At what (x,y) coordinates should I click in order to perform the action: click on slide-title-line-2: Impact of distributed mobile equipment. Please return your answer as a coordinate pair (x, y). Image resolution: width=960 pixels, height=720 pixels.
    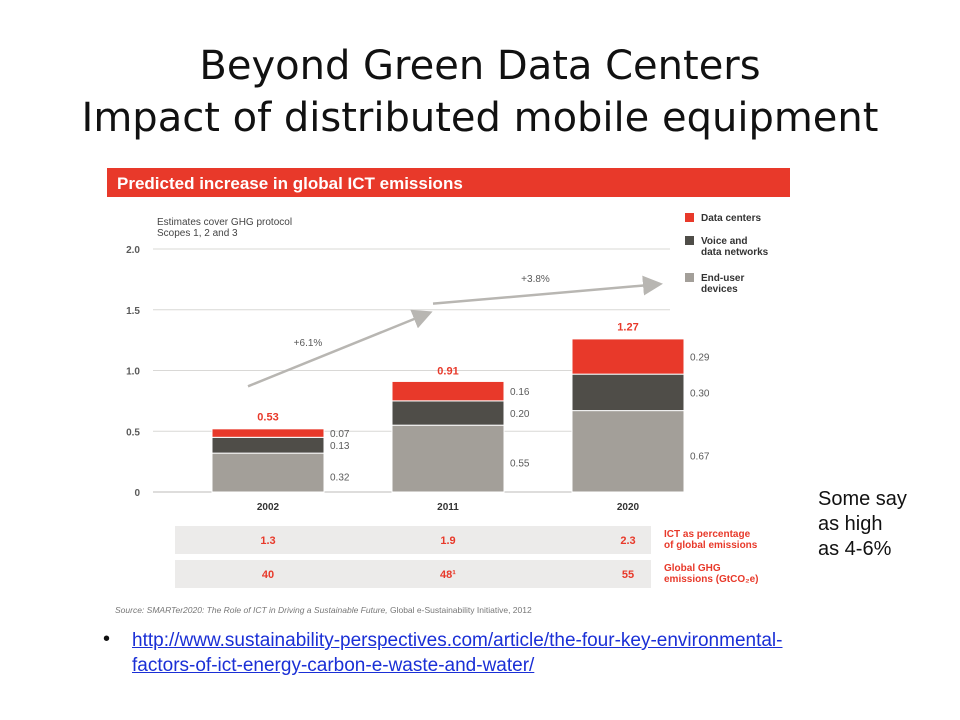
    Looking at the image, I should click on (480, 118).